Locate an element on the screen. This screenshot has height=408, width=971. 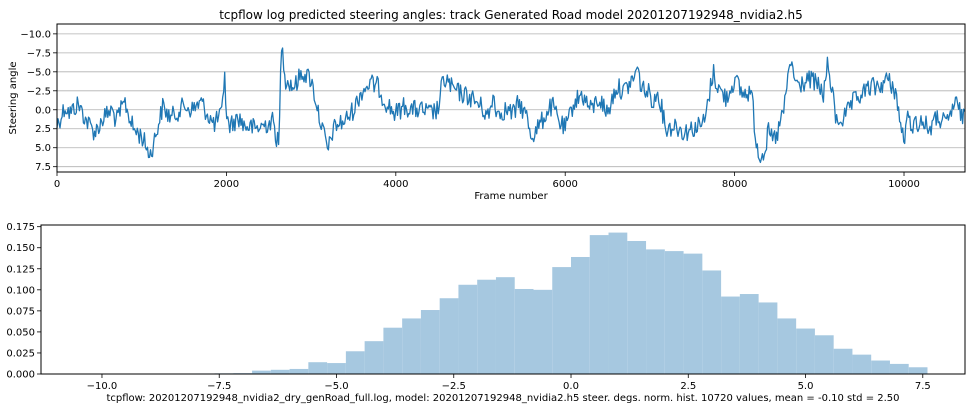
top-x-tick-label: 4000 is located at coordinates (395, 184).